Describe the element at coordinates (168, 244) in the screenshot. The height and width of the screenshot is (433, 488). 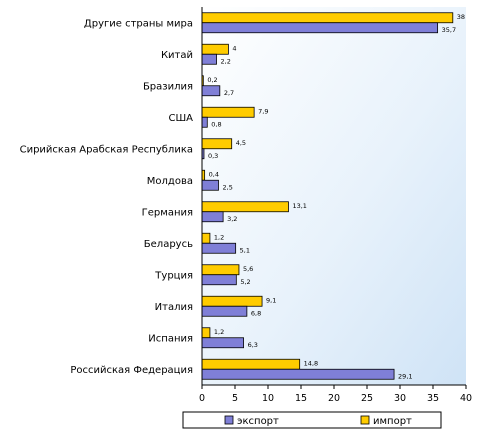
I see `category-label: Беларусь` at that location.